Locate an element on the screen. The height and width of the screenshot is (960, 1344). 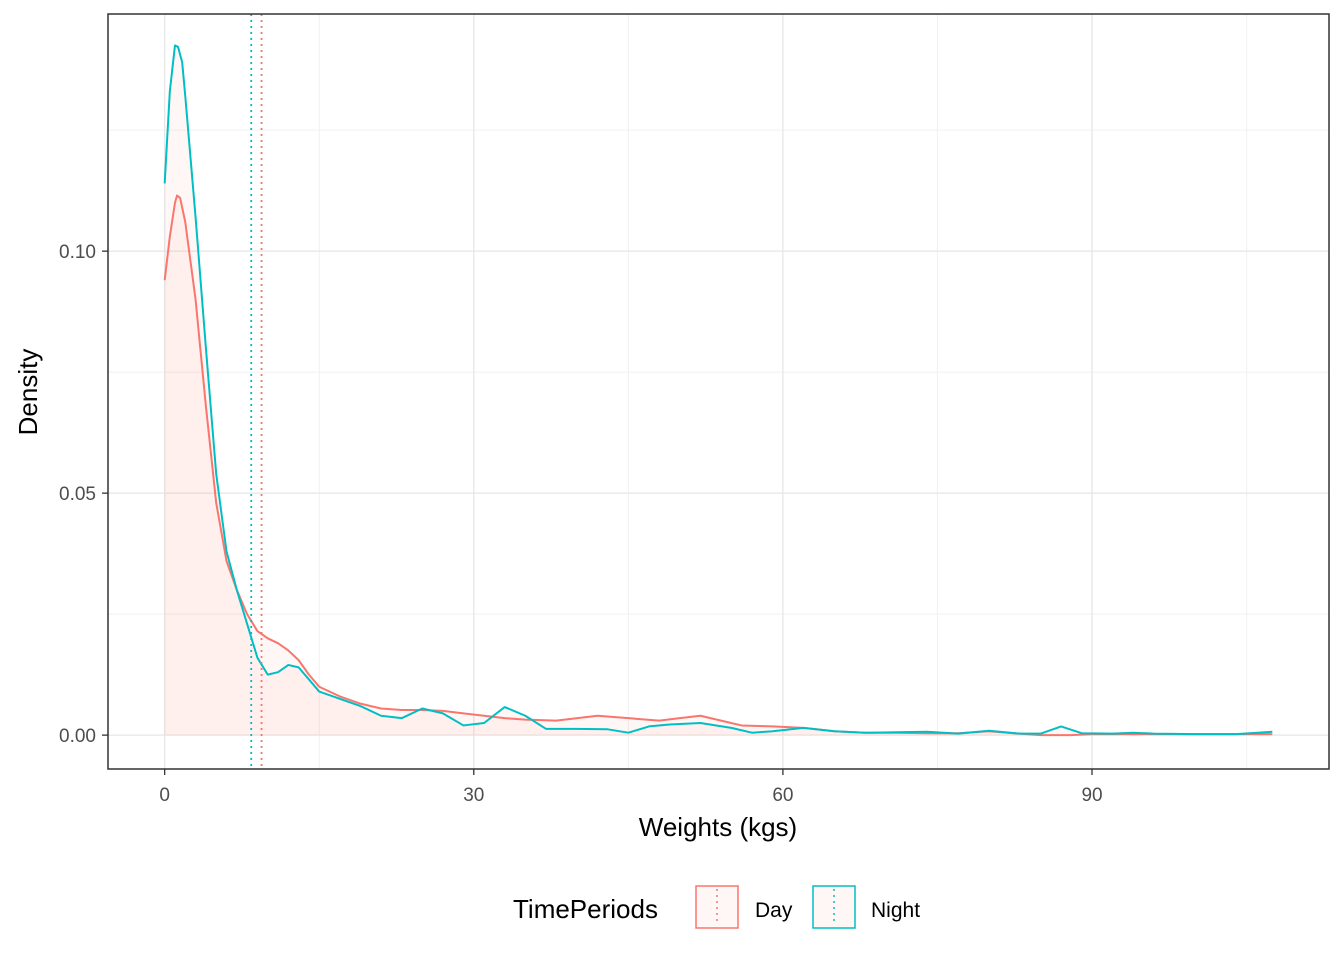
y-axis-ticks: 0.00 0.05 0.10 is located at coordinates (83, 494).